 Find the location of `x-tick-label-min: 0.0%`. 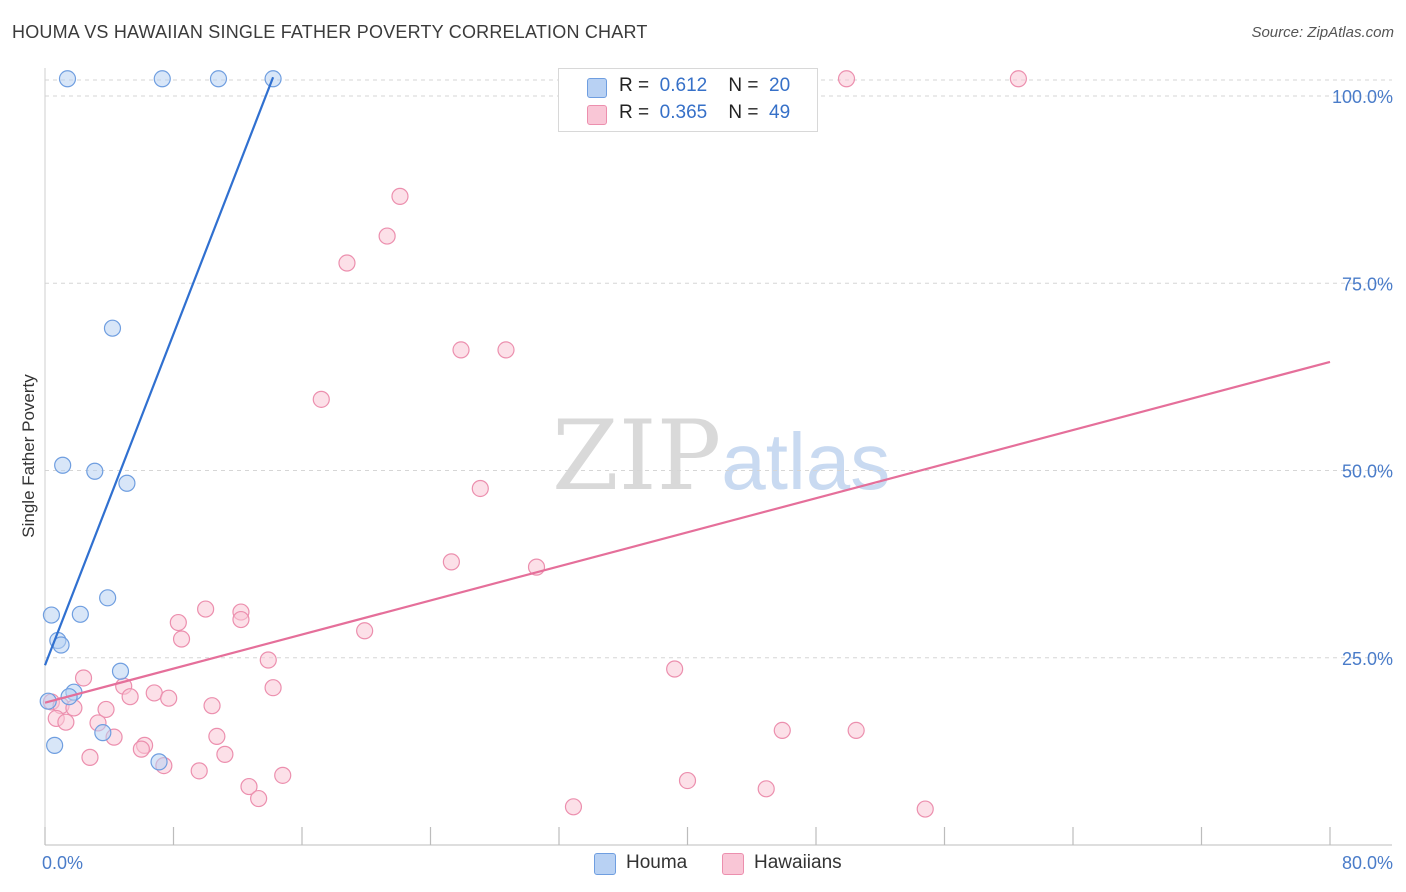

x-tick-label-min: 0.0% is located at coordinates (62, 863).